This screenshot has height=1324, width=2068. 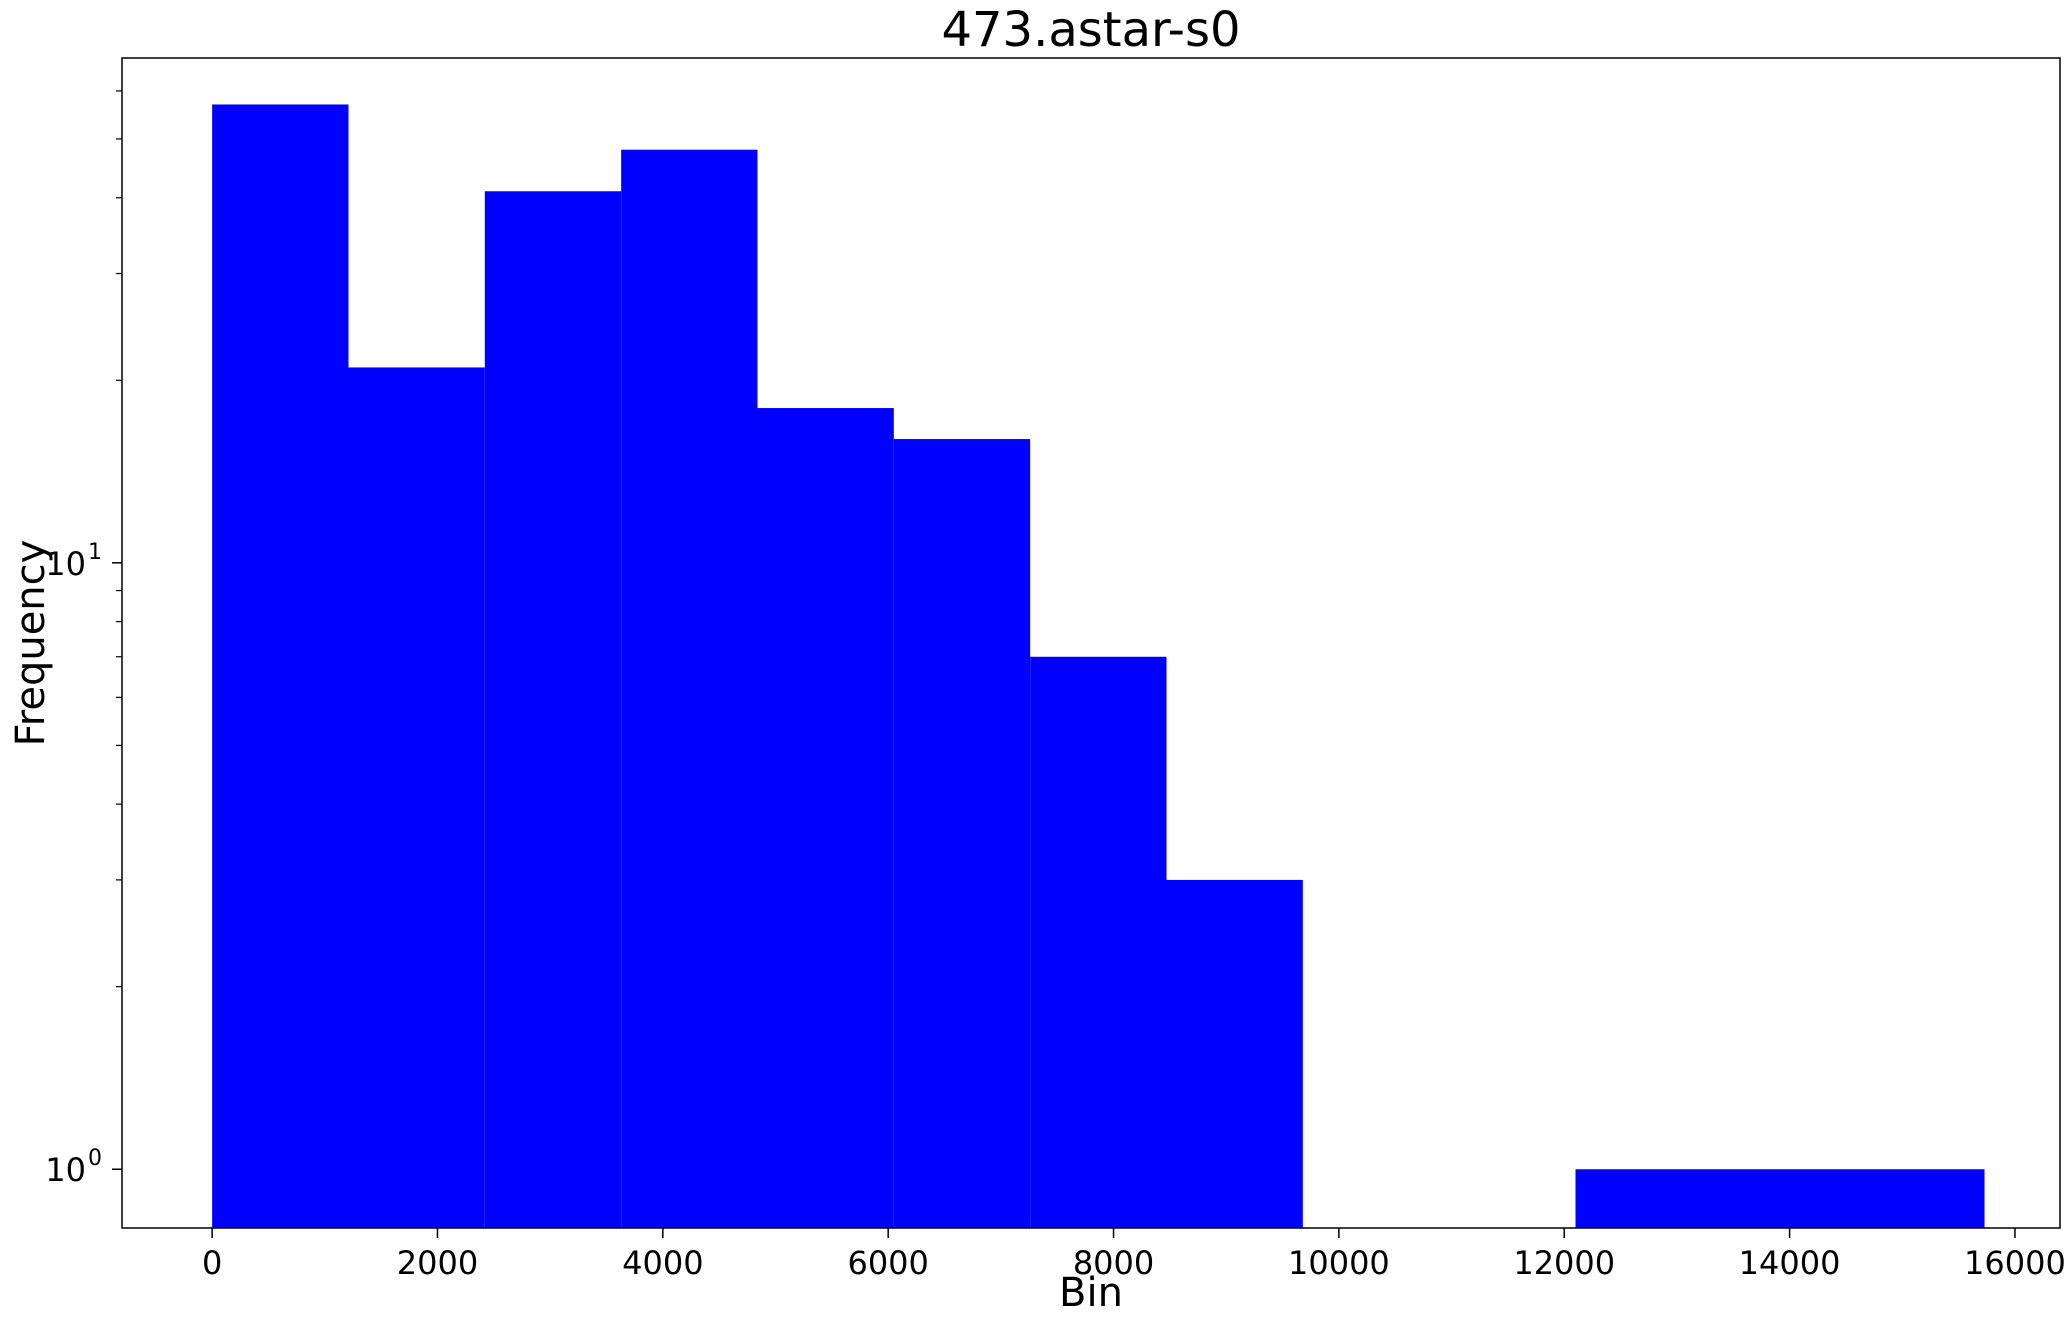 I want to click on x-tick-label: 10000, so click(x=1339, y=1263).